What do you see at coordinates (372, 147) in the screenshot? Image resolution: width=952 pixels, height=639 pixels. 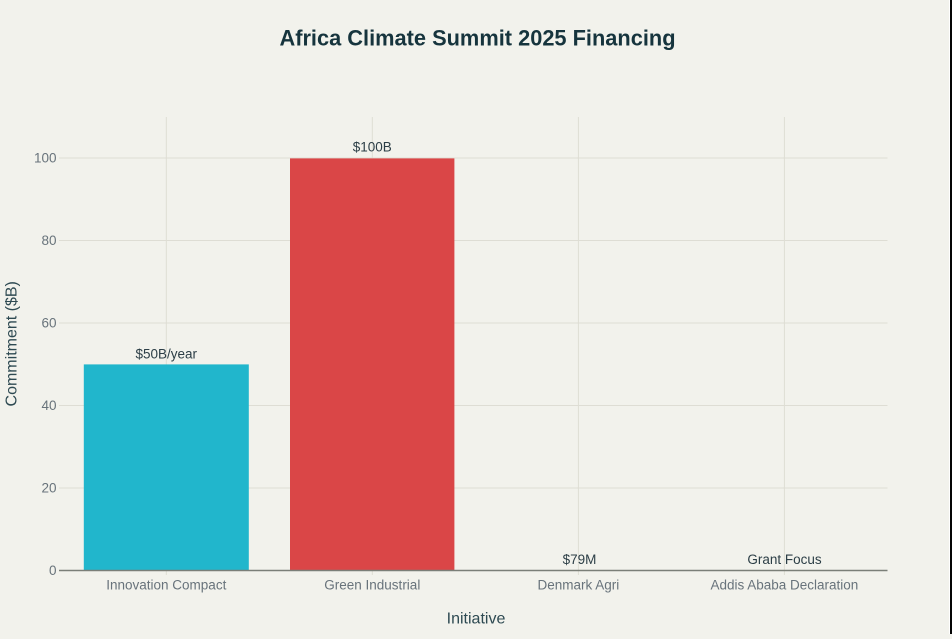 I see `svg-text: $100B` at bounding box center [372, 147].